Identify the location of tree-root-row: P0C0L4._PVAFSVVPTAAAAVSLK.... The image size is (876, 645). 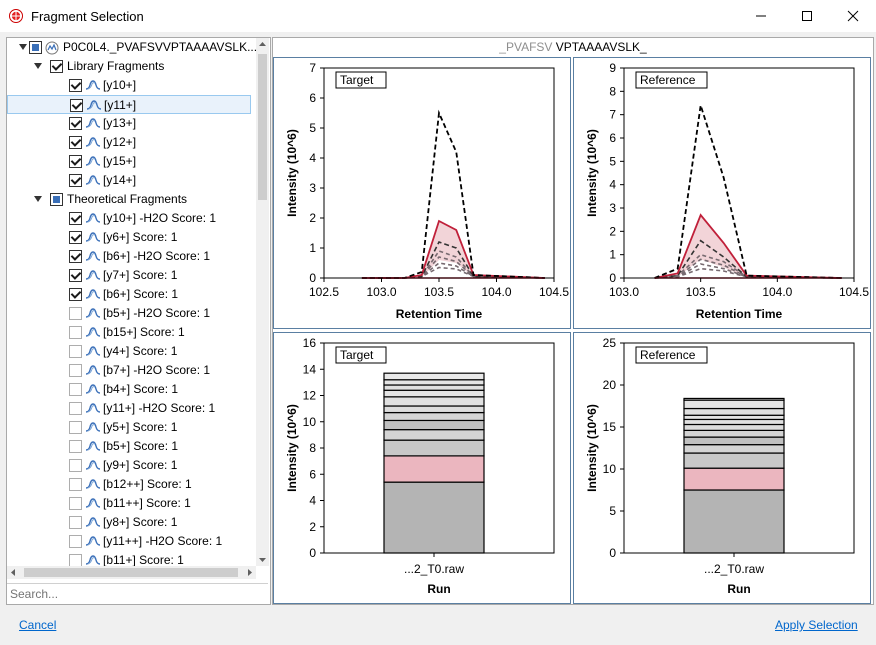
(131, 47).